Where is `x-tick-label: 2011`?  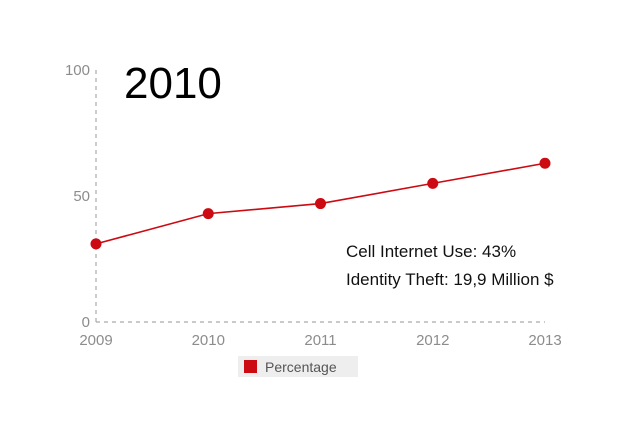
x-tick-label: 2011 is located at coordinates (320, 340).